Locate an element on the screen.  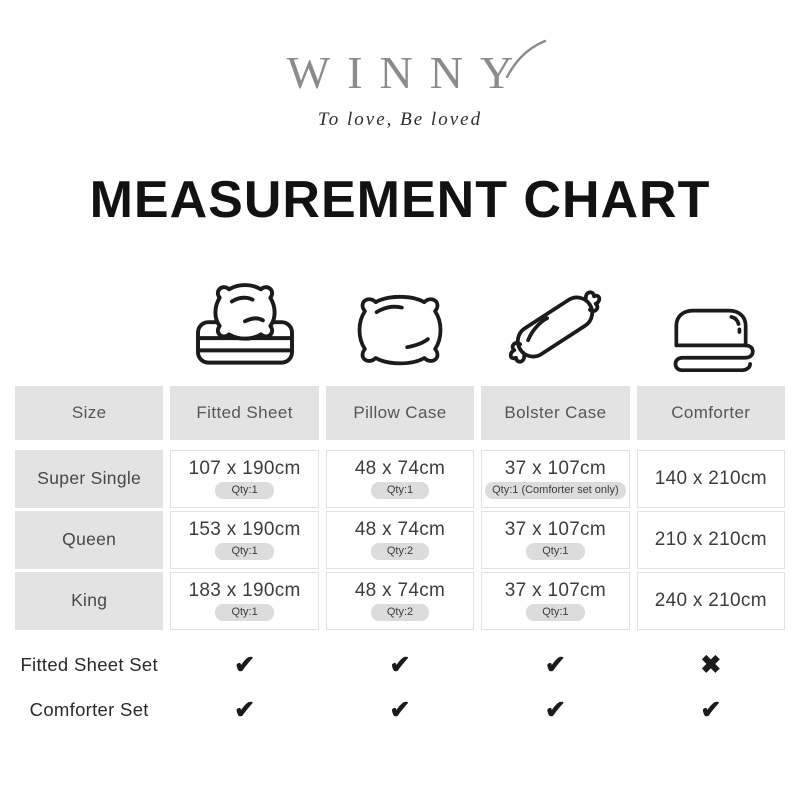
dimension-value: 240 x 210cm is located at coordinates (710, 600).